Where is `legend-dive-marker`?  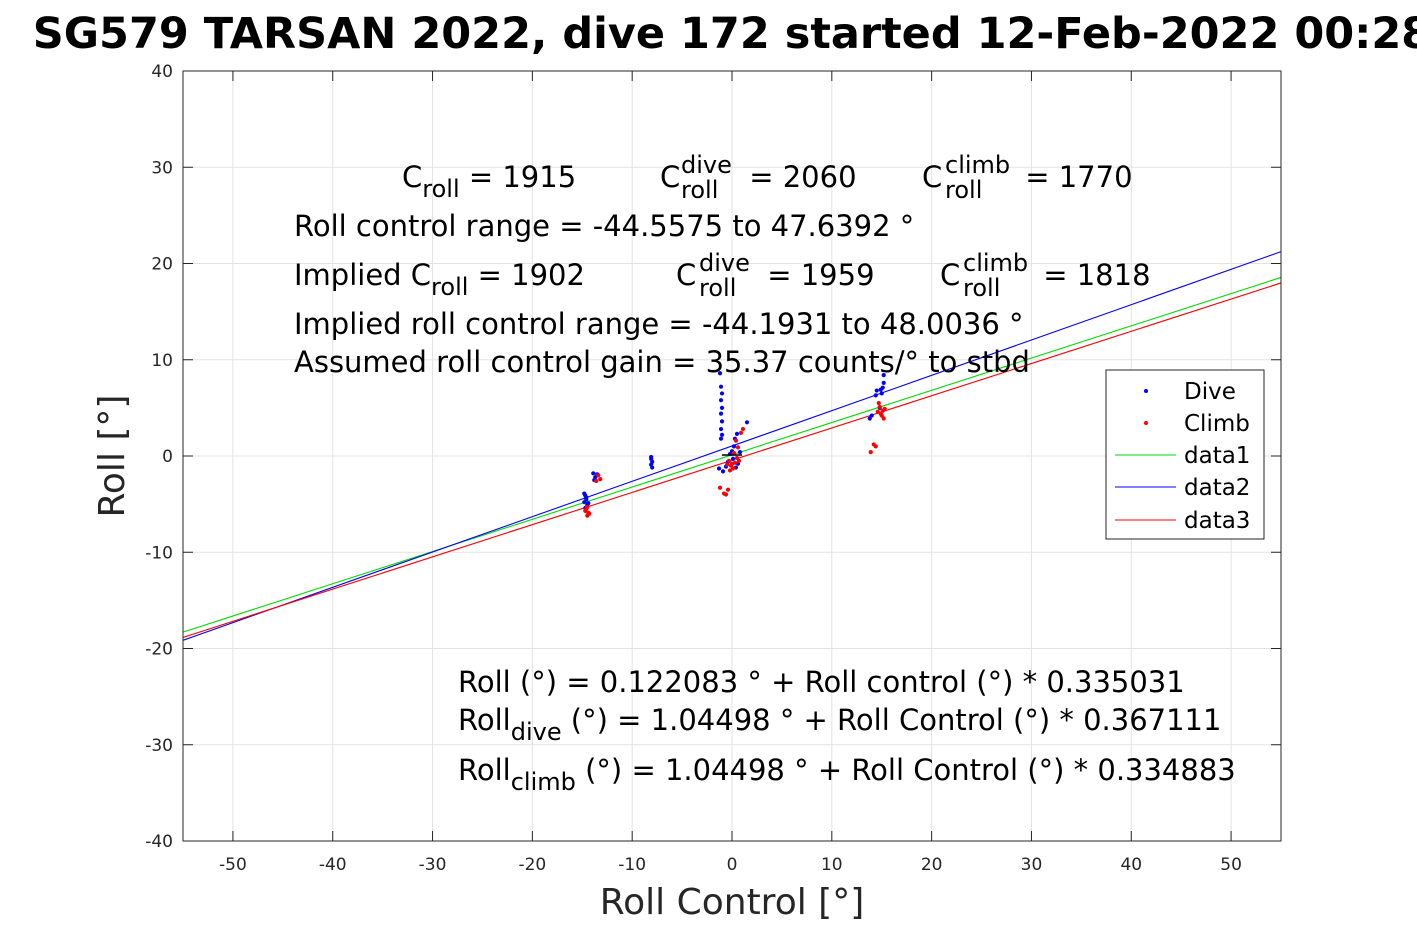 legend-dive-marker is located at coordinates (1146, 391).